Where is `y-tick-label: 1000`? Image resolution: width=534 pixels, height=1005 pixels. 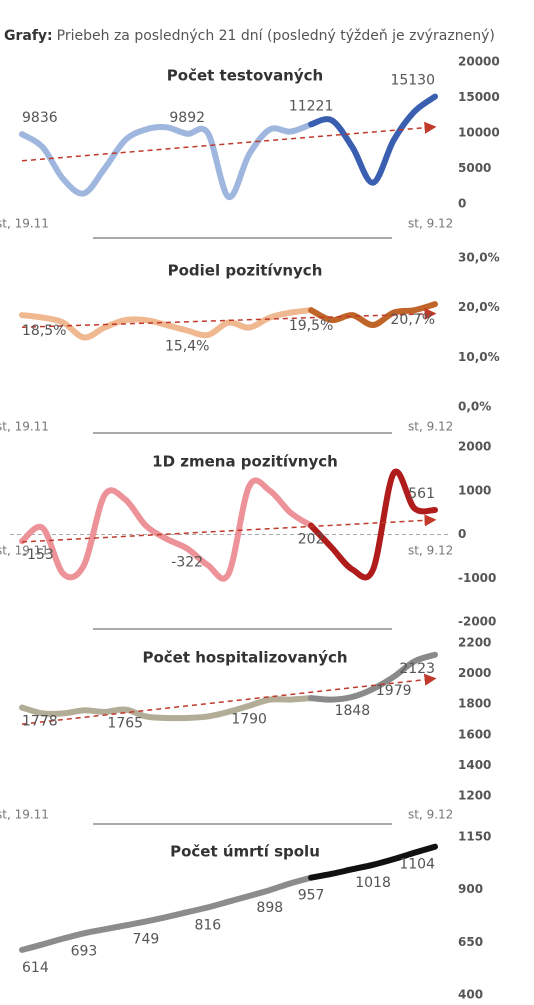
y-tick-label: 1000 is located at coordinates (474, 490).